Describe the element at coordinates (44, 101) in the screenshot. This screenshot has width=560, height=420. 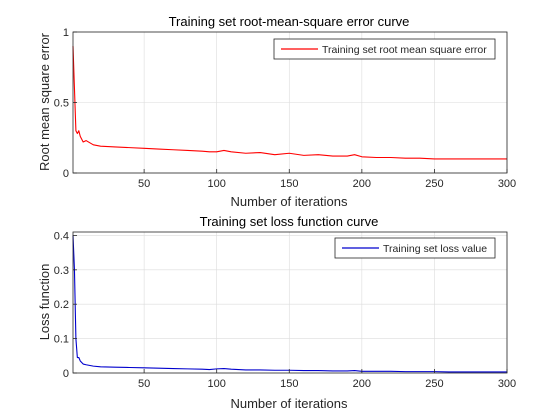
I see `rmse-y-axis-label: Root mean square error` at that location.